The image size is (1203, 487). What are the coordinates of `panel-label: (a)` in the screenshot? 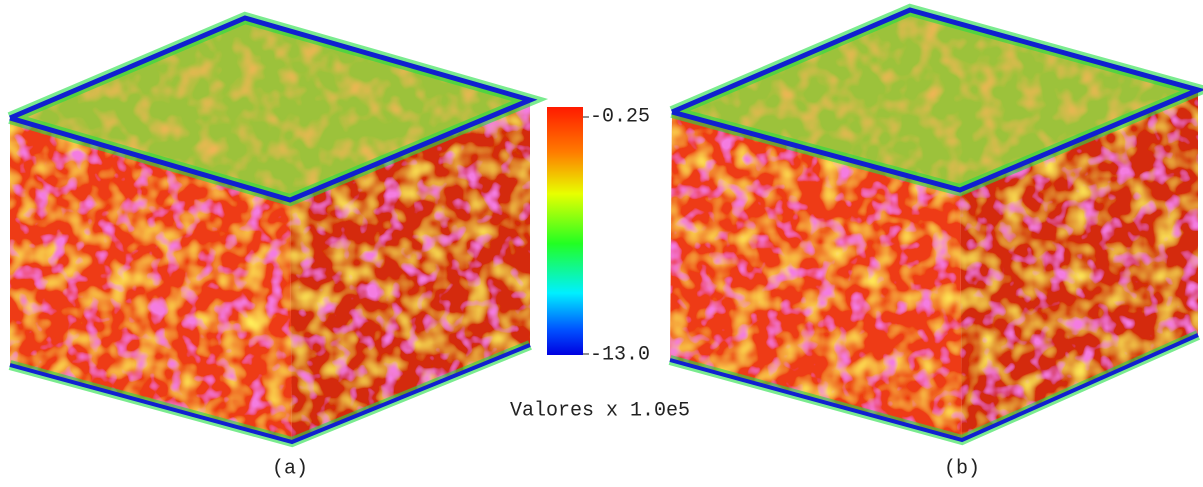 It's located at (290, 468).